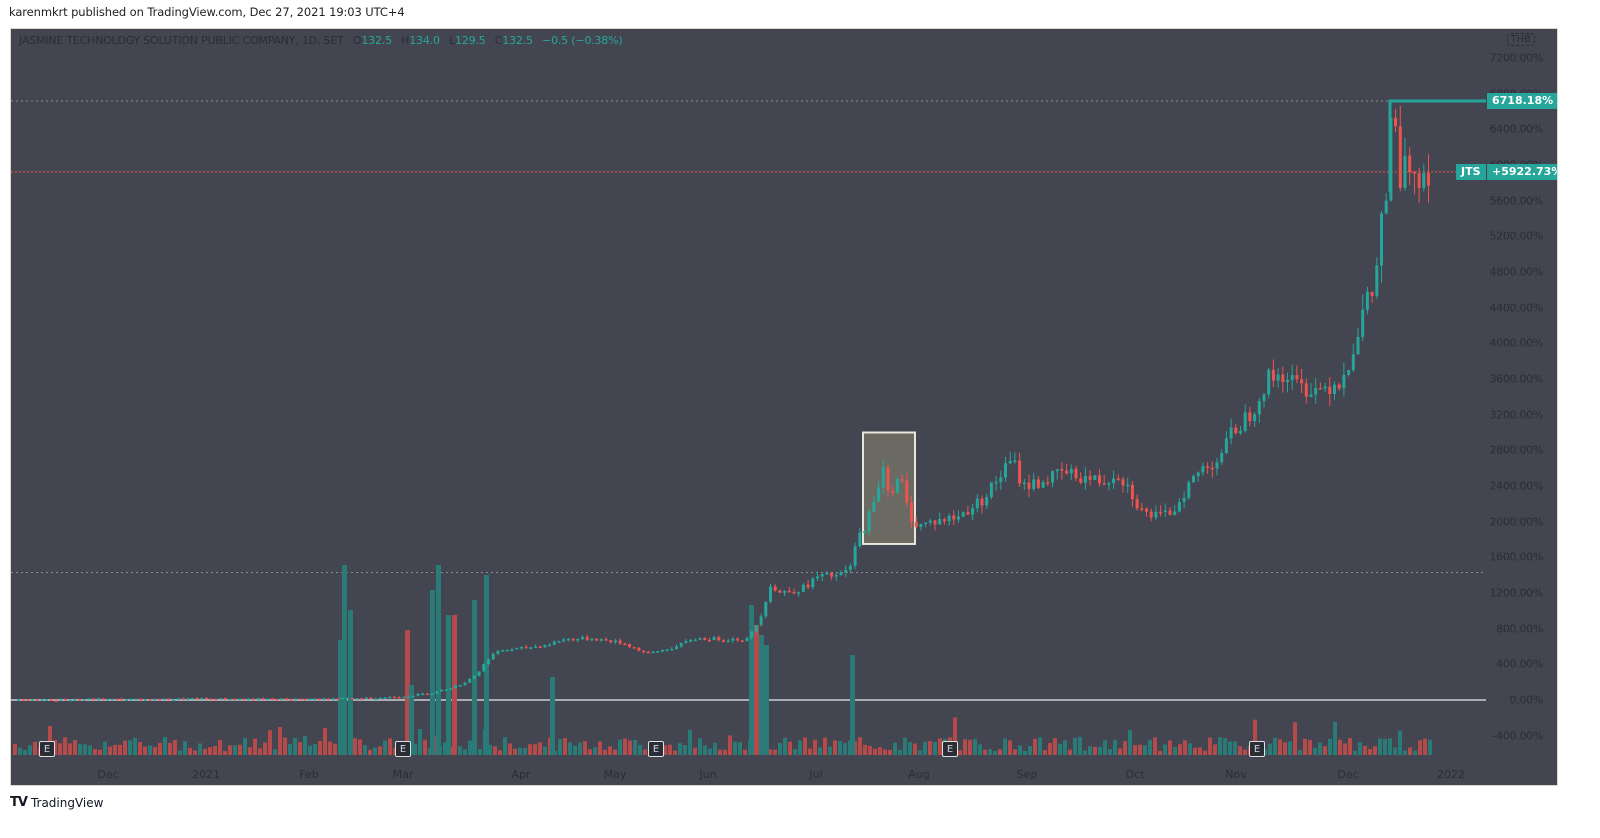 The image size is (1600, 838). What do you see at coordinates (309, 774) in the screenshot?
I see `time-axis-label: Feb` at bounding box center [309, 774].